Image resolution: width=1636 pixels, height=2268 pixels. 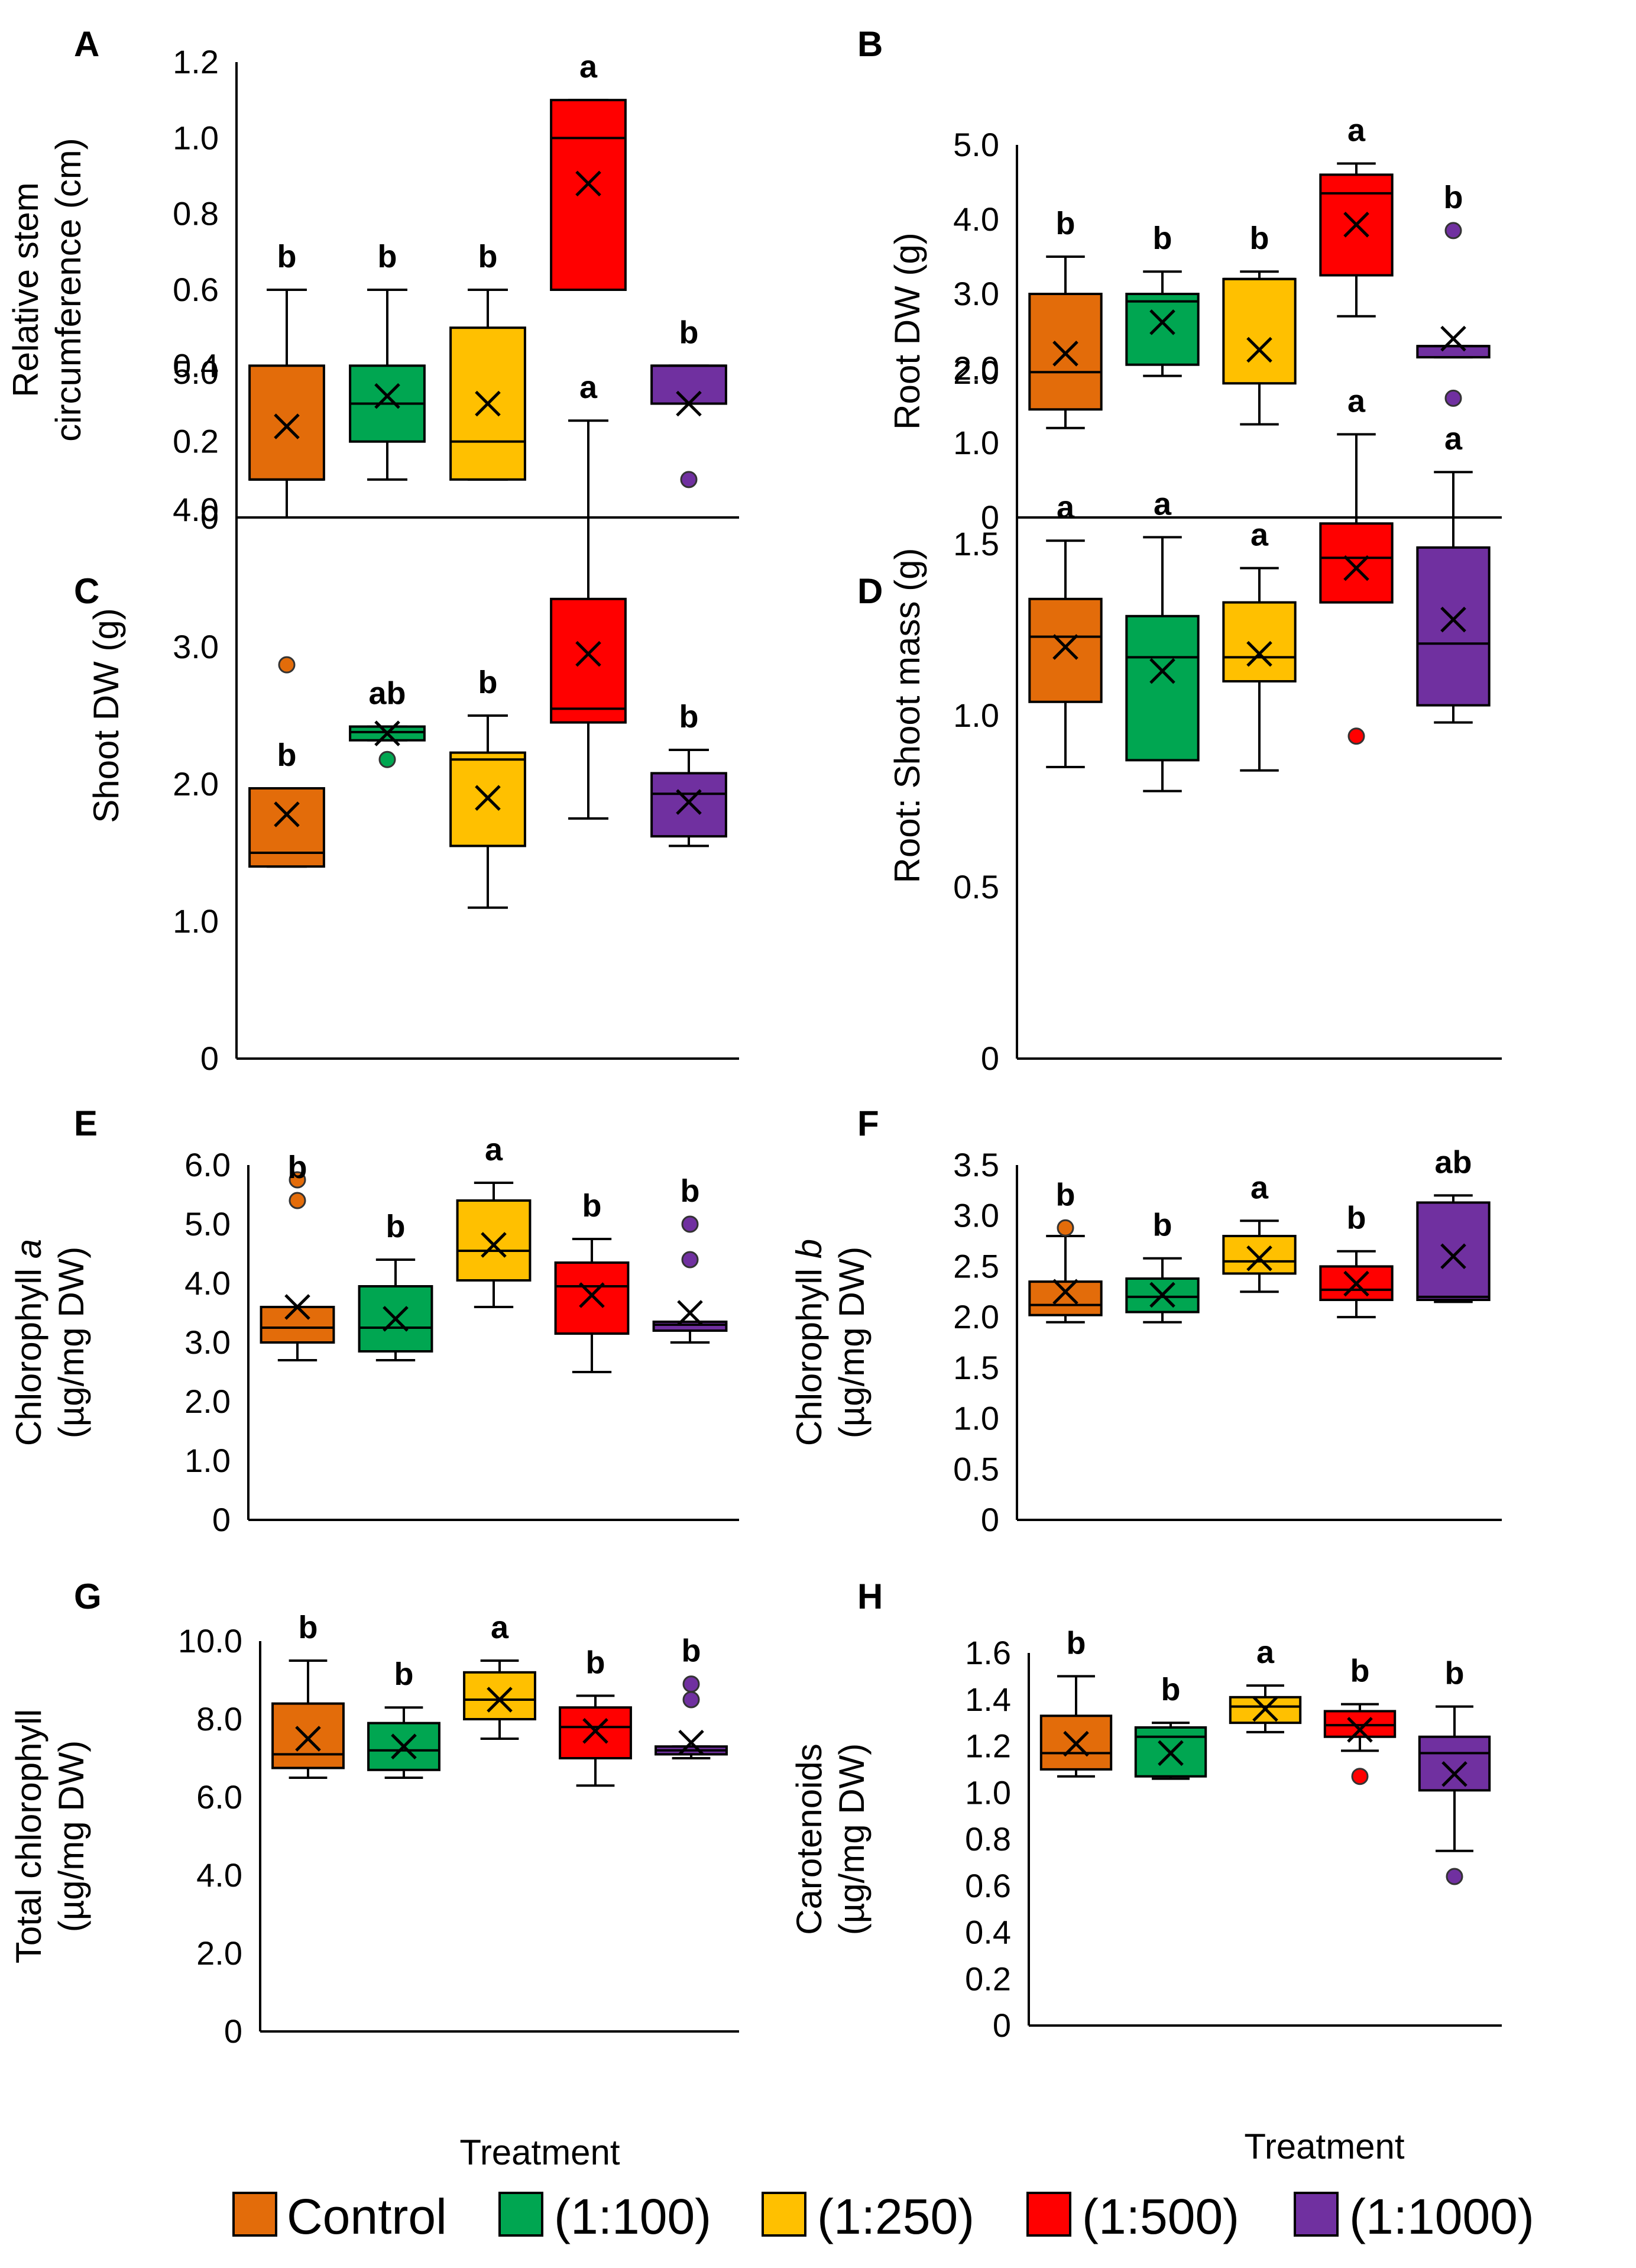 What do you see at coordinates (387, 360) in the screenshot?
I see `box-a-1: b` at bounding box center [387, 360].